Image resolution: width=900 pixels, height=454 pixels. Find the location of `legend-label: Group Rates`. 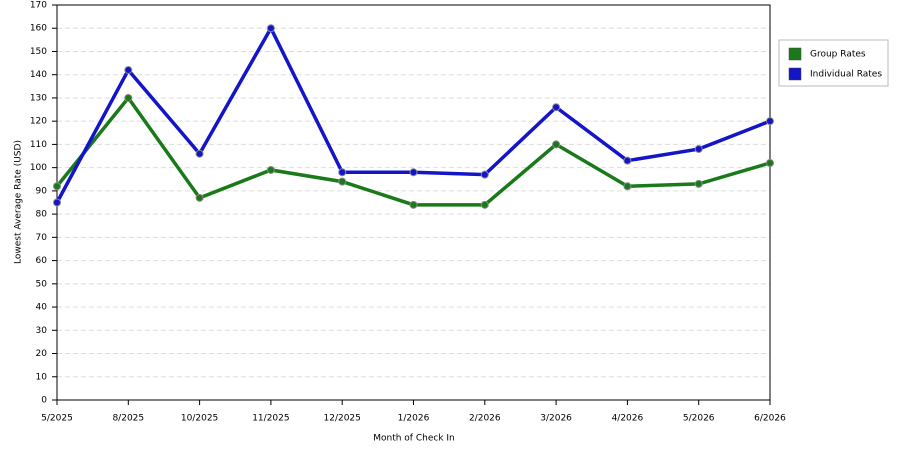

legend-label: Group Rates is located at coordinates (838, 55).